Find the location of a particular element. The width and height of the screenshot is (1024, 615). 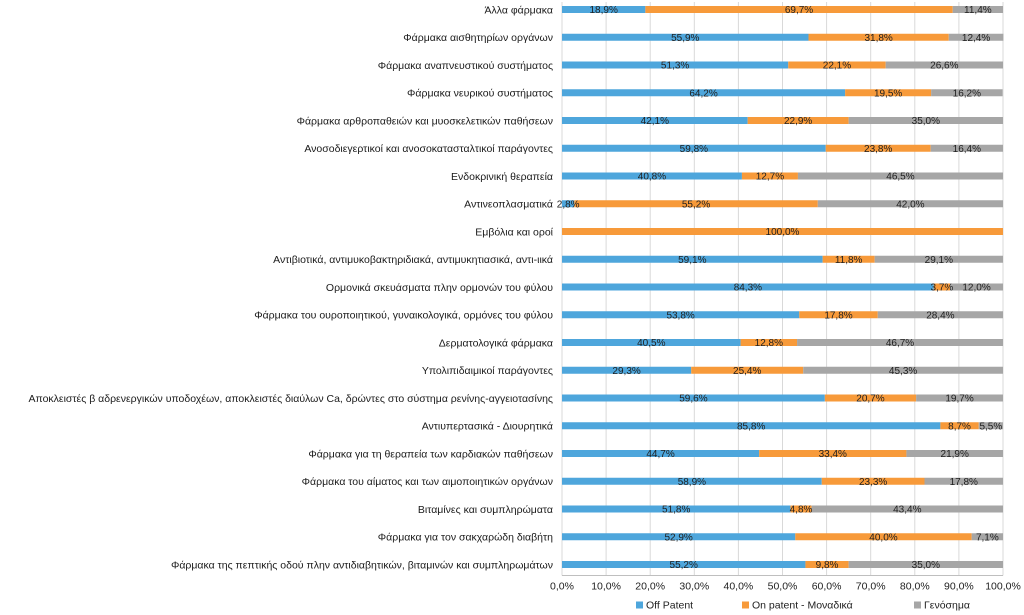

bar-value-label: 19,7% is located at coordinates (959, 399).